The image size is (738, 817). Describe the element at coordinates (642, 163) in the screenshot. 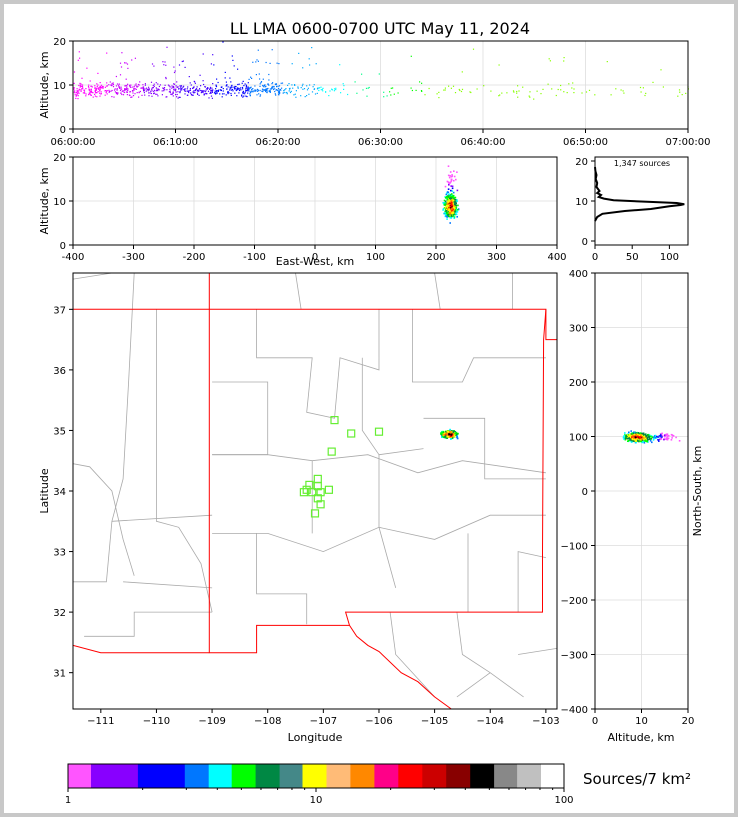

I see `p3-annotation: 1,347 sources` at that location.